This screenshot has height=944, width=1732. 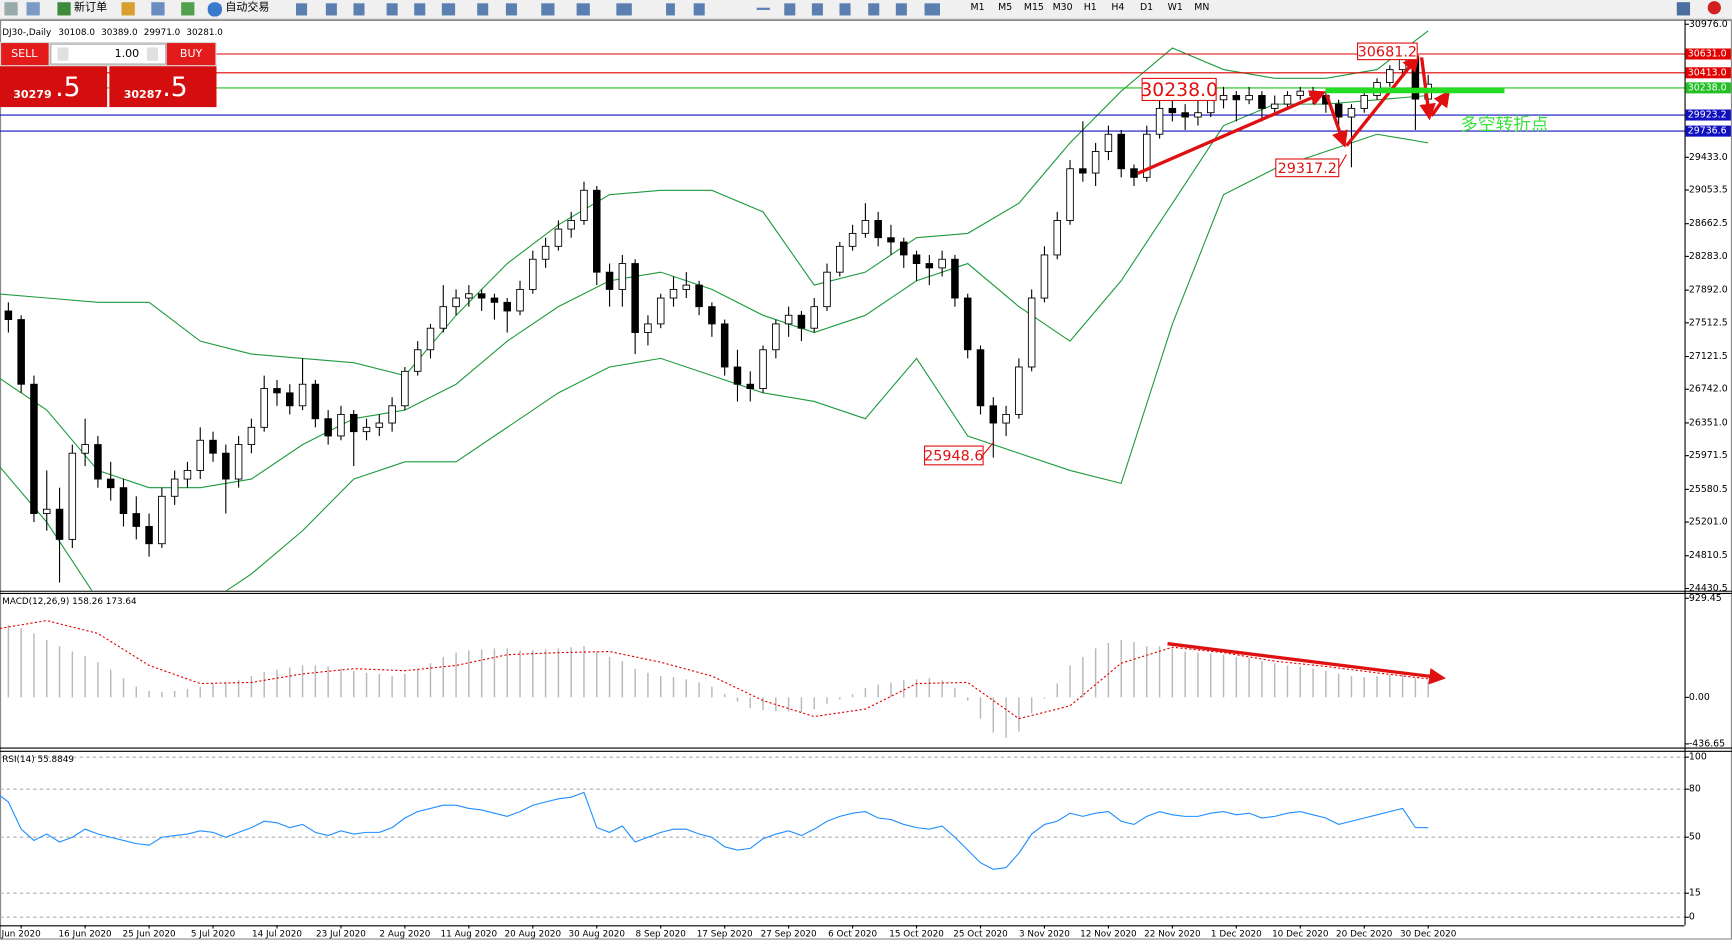 What do you see at coordinates (1005, 7) in the screenshot?
I see `timeframe-button: M5` at bounding box center [1005, 7].